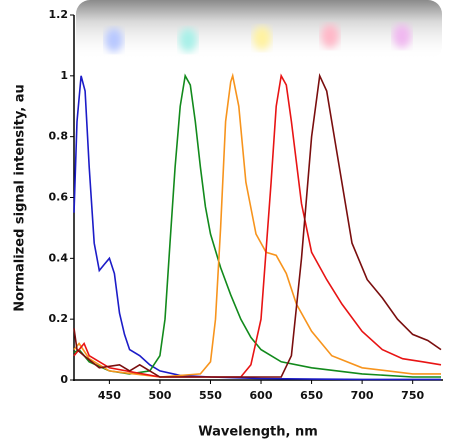  Describe the element at coordinates (362, 395) in the screenshot. I see `x-tick-label: 700` at that location.